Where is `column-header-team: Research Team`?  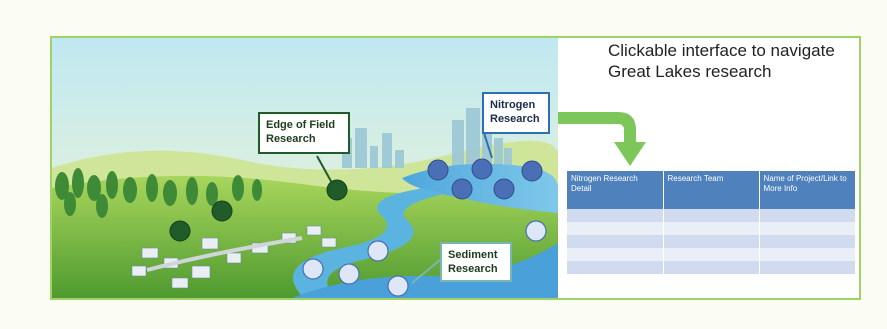 column-header-team: Research Team is located at coordinates (711, 190).